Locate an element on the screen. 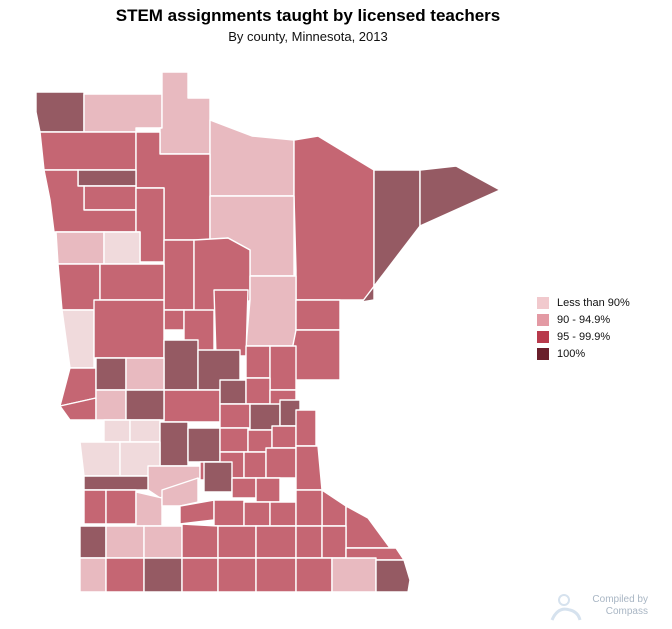  county-nobles is located at coordinates (125, 575).